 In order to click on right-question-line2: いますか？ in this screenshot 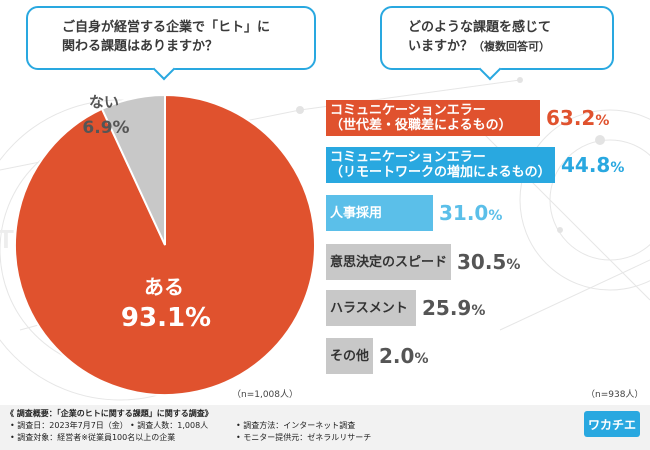, I will do `click(441, 46)`.